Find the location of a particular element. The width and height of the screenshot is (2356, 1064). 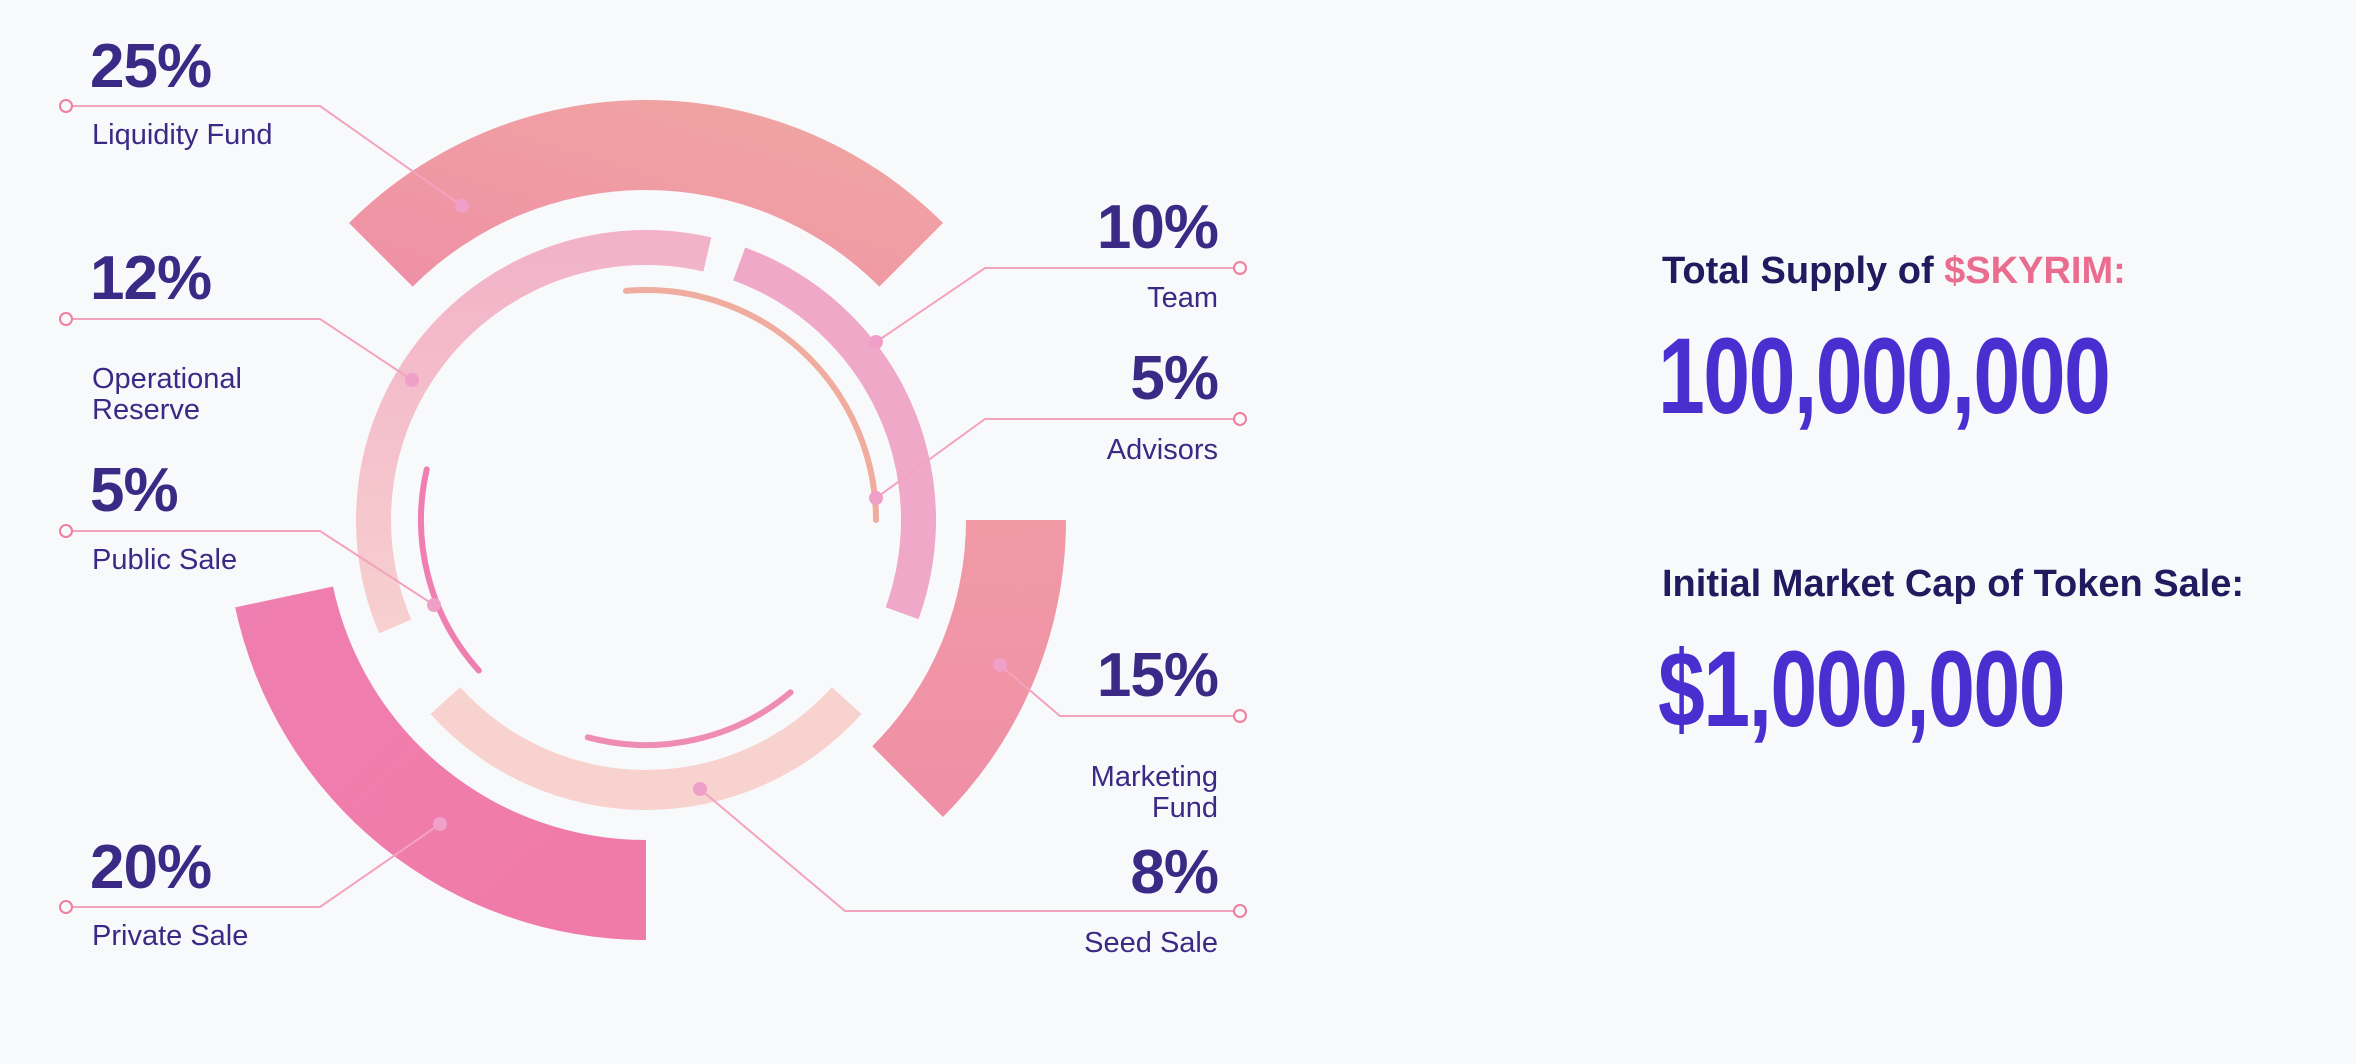

leader-operational-reserve is located at coordinates (239, 349).